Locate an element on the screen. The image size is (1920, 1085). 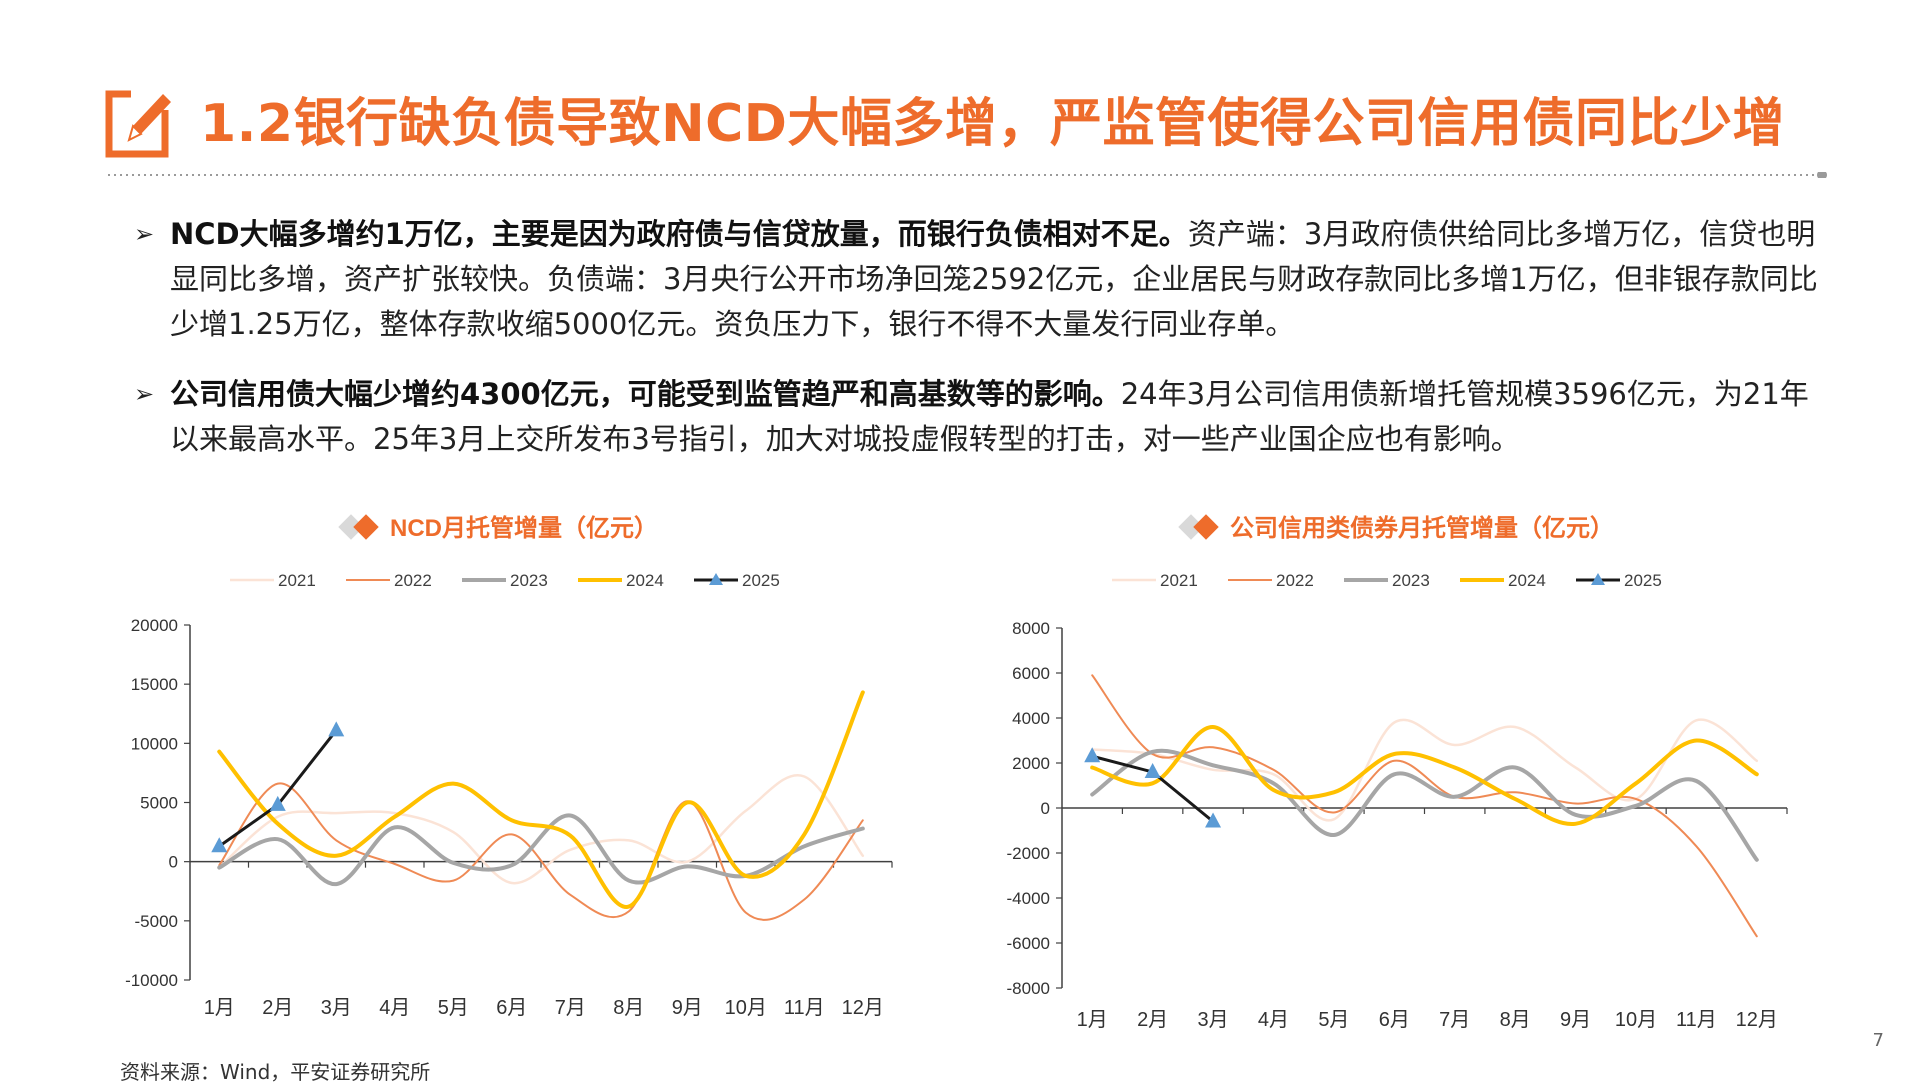
chart-title-group: 公司信用类债券月托管增量（亿元） is located at coordinates (1396, 528).